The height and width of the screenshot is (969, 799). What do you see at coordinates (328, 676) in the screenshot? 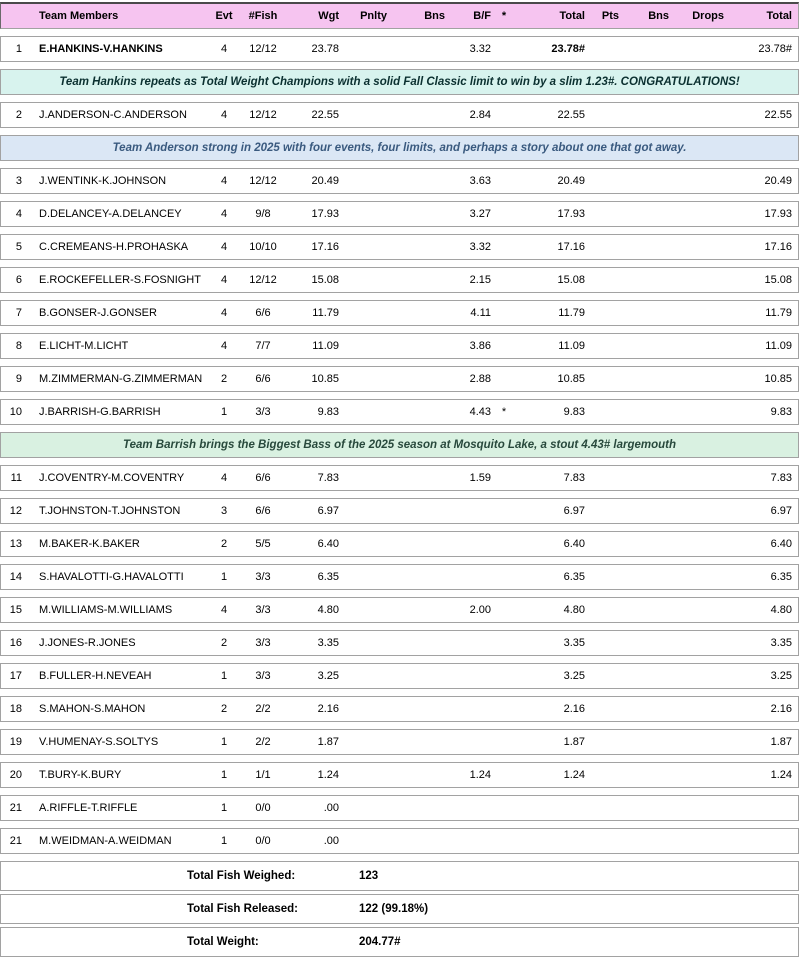
I see `weight-cell: 3.25` at bounding box center [328, 676].